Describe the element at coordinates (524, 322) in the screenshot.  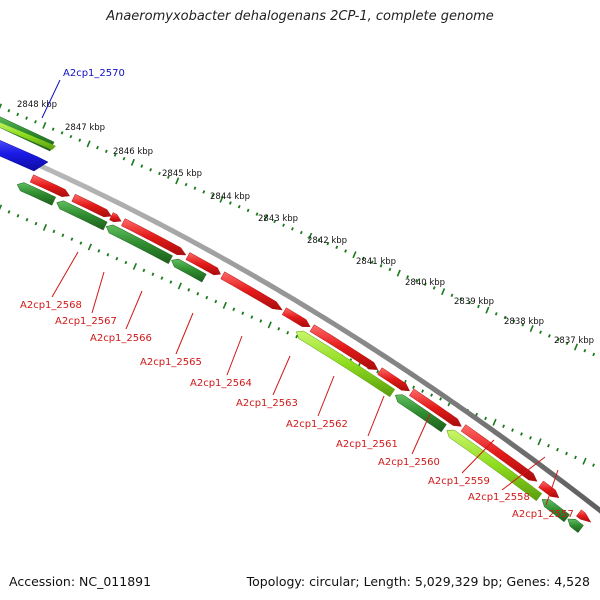
I see `kbp-label-10: 2838 kbp` at that location.